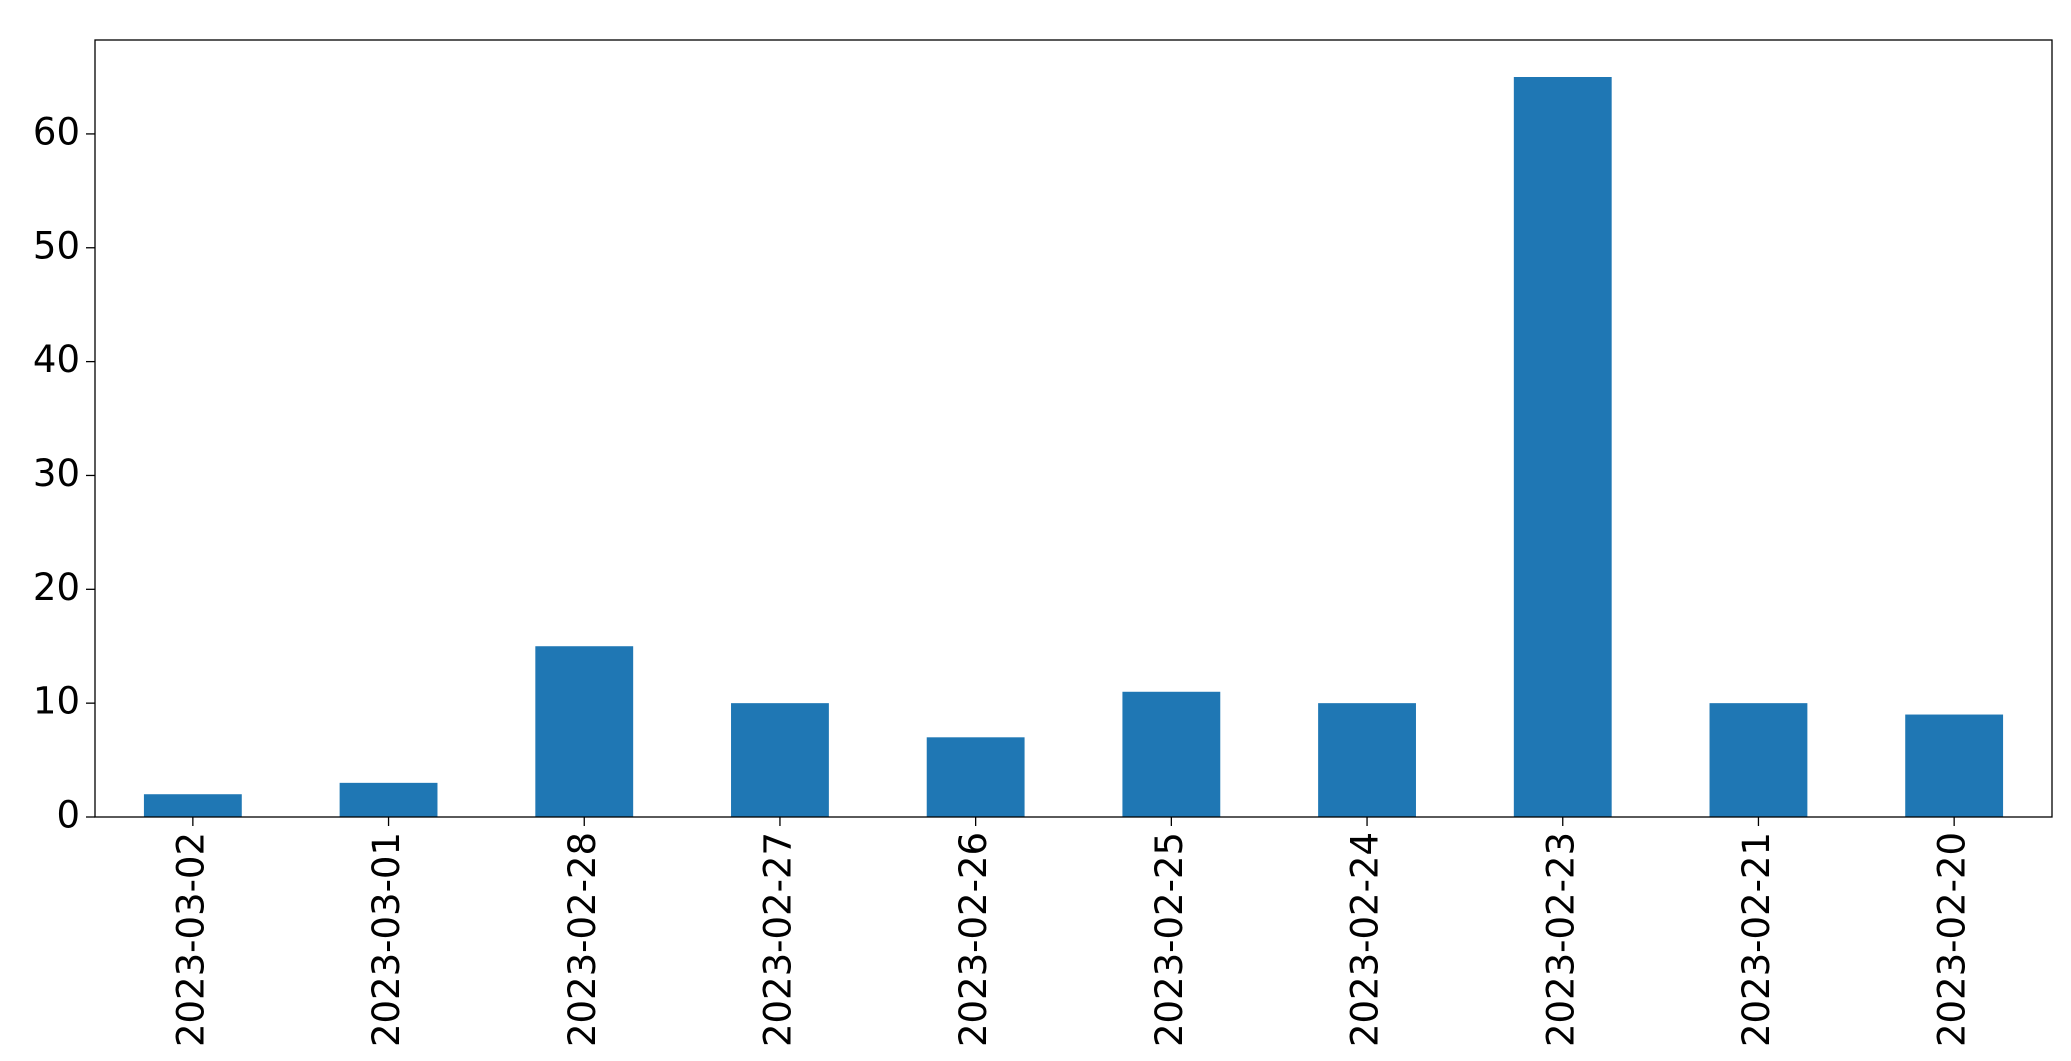 This screenshot has height=1061, width=2071. I want to click on y-tick-label: 0, so click(68, 815).